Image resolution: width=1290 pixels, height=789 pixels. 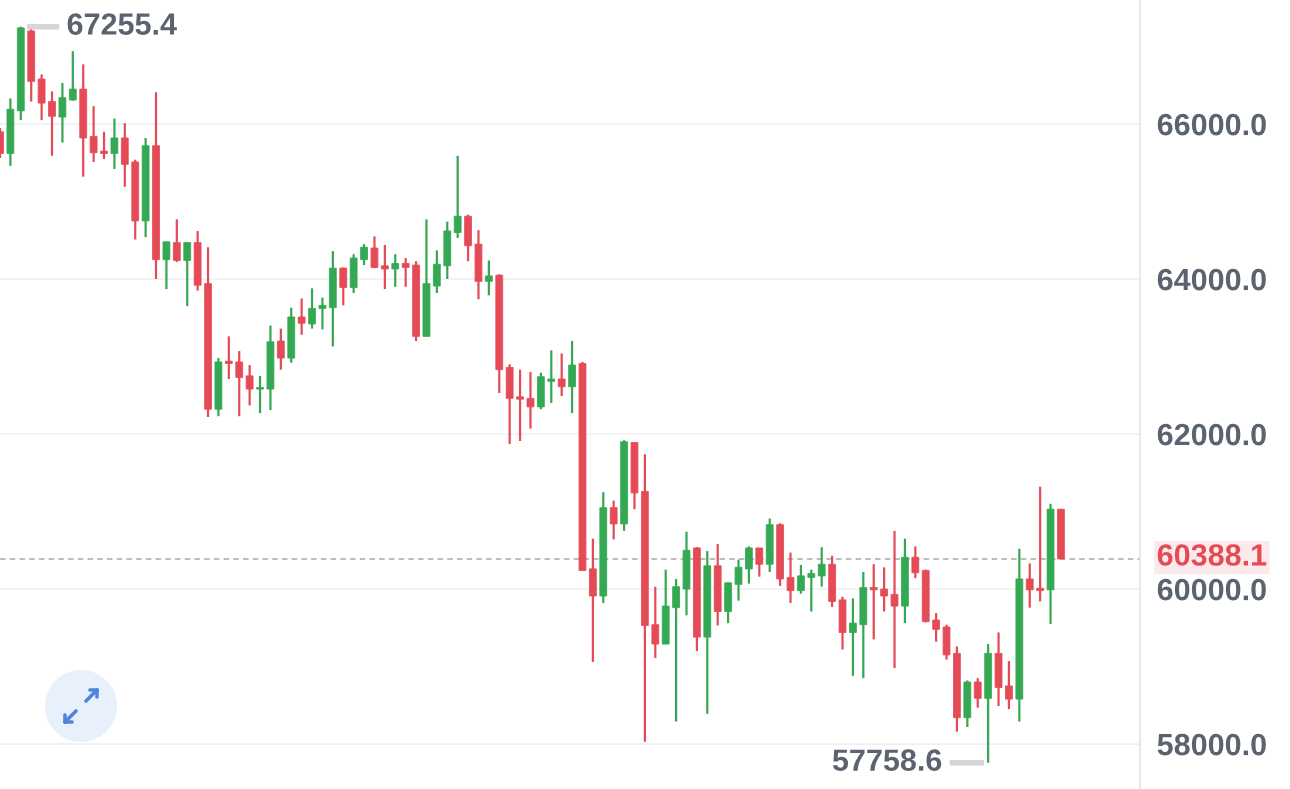 What do you see at coordinates (1211, 124) in the screenshot?
I see `y-tick-label: 66000.0` at bounding box center [1211, 124].